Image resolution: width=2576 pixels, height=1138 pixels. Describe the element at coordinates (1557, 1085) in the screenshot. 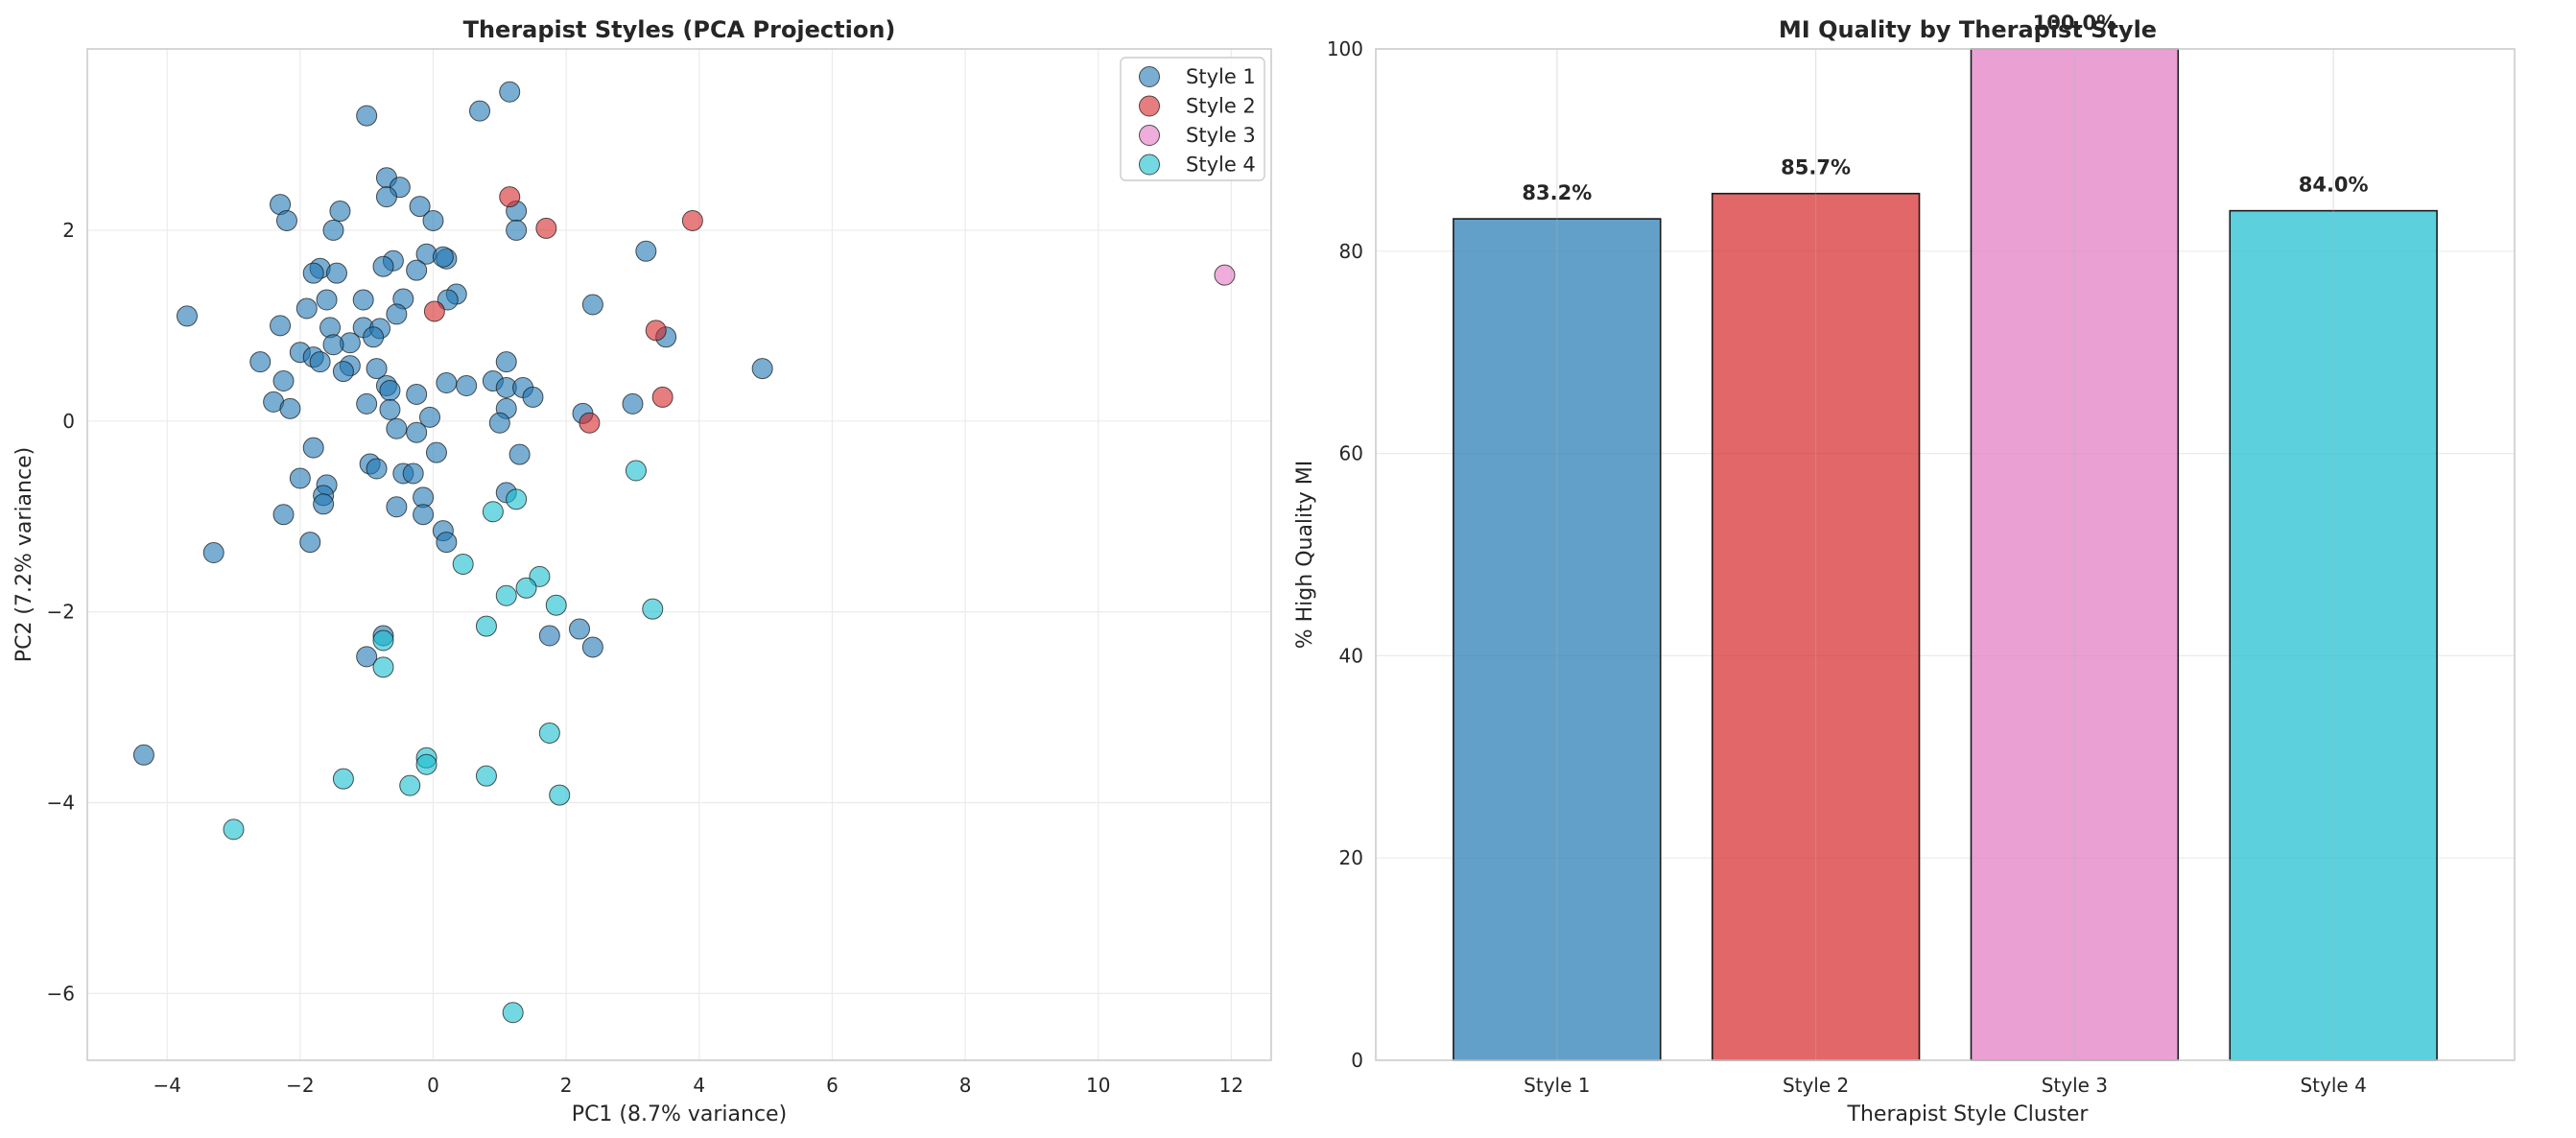

I see `bar-x-tick-label: Style 1` at that location.